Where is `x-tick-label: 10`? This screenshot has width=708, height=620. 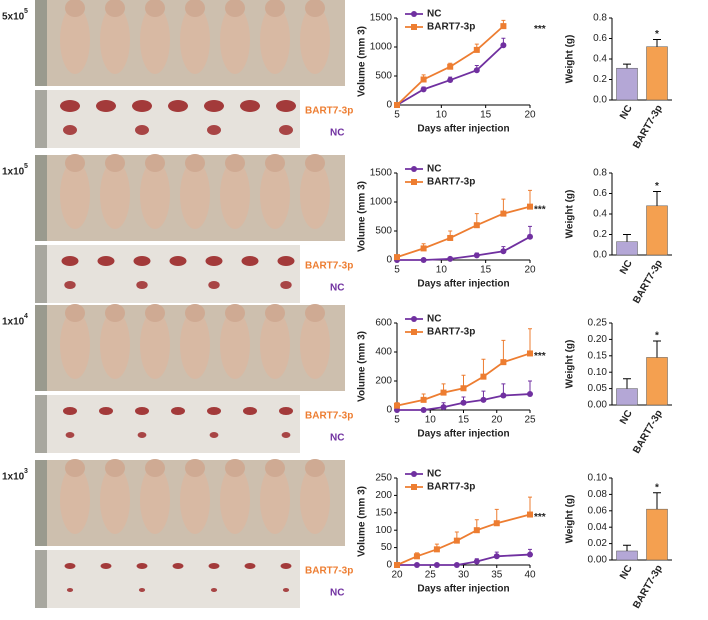 x-tick-label: 10 is located at coordinates (431, 420).